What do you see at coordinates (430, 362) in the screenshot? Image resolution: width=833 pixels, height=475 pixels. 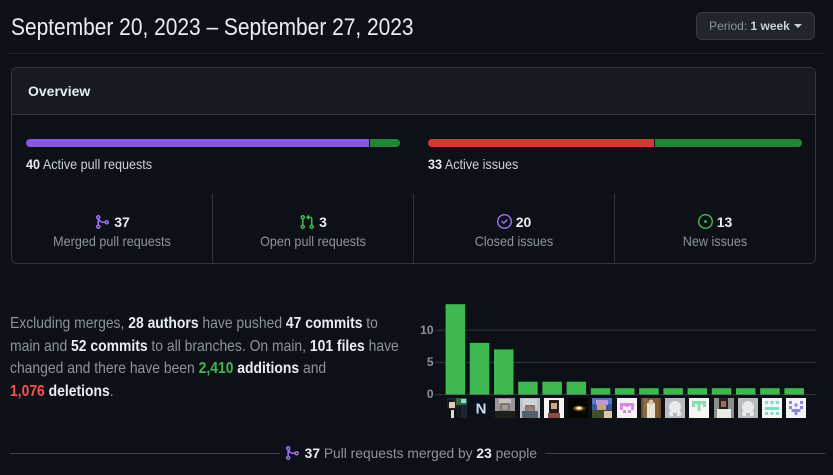 I see `svg-text: 5` at bounding box center [430, 362].